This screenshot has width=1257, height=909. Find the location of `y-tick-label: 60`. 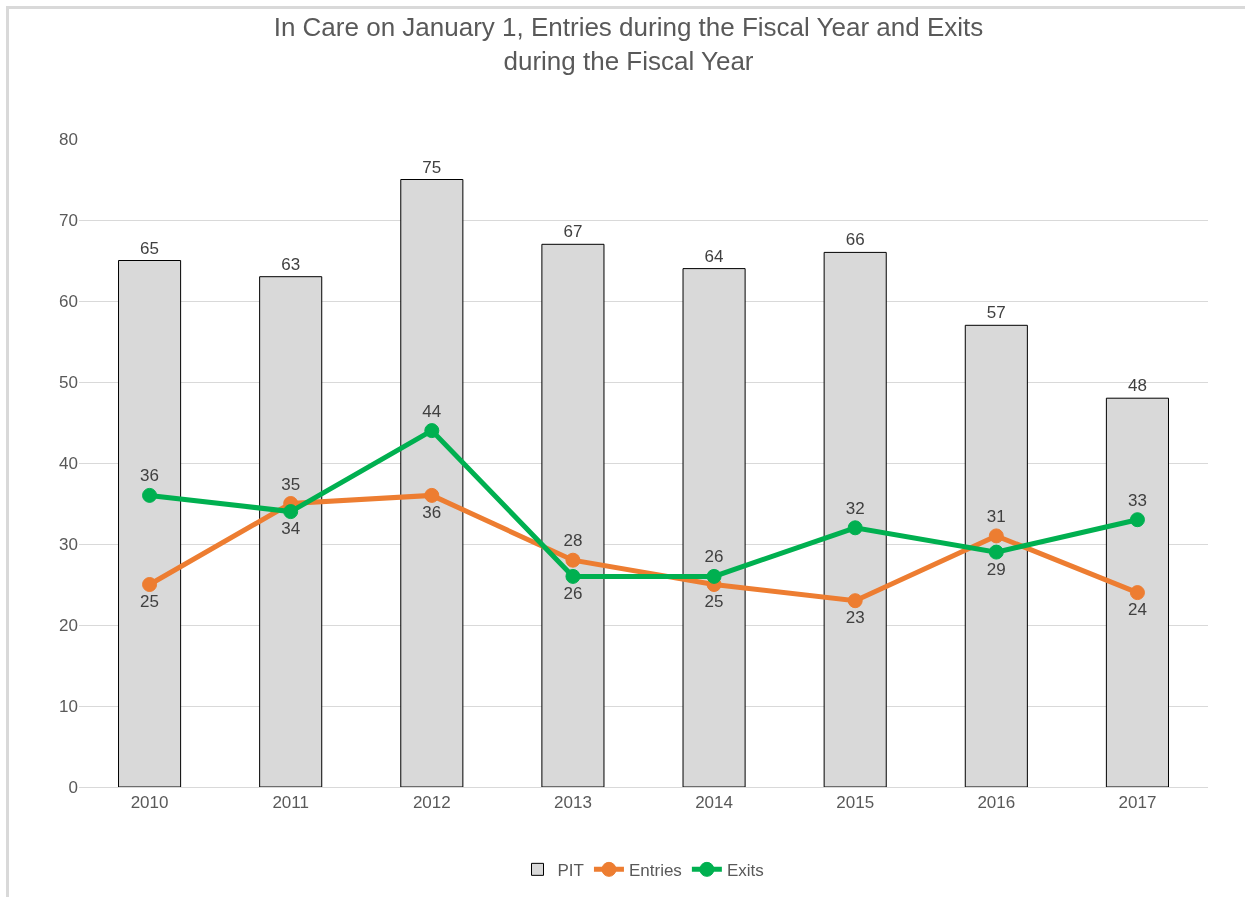

y-tick-label: 60 is located at coordinates (68, 301).